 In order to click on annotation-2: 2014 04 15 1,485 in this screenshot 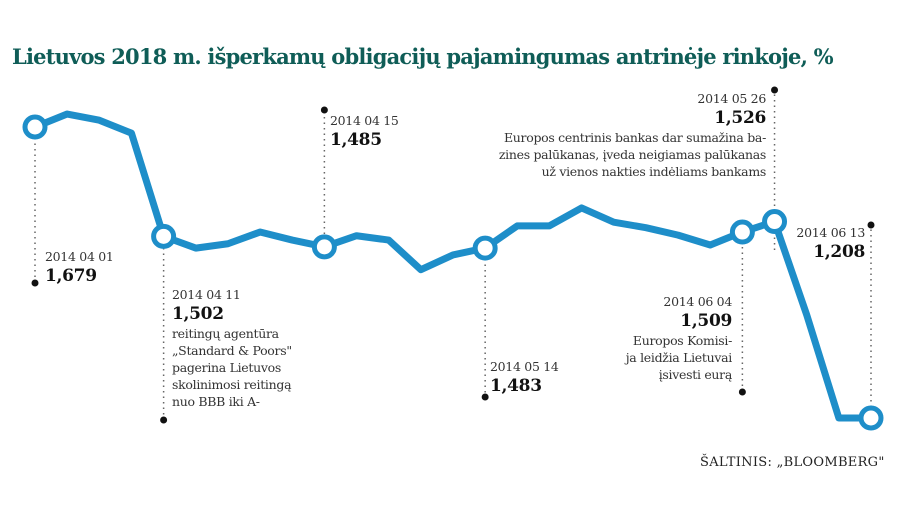, I will do `click(364, 131)`.